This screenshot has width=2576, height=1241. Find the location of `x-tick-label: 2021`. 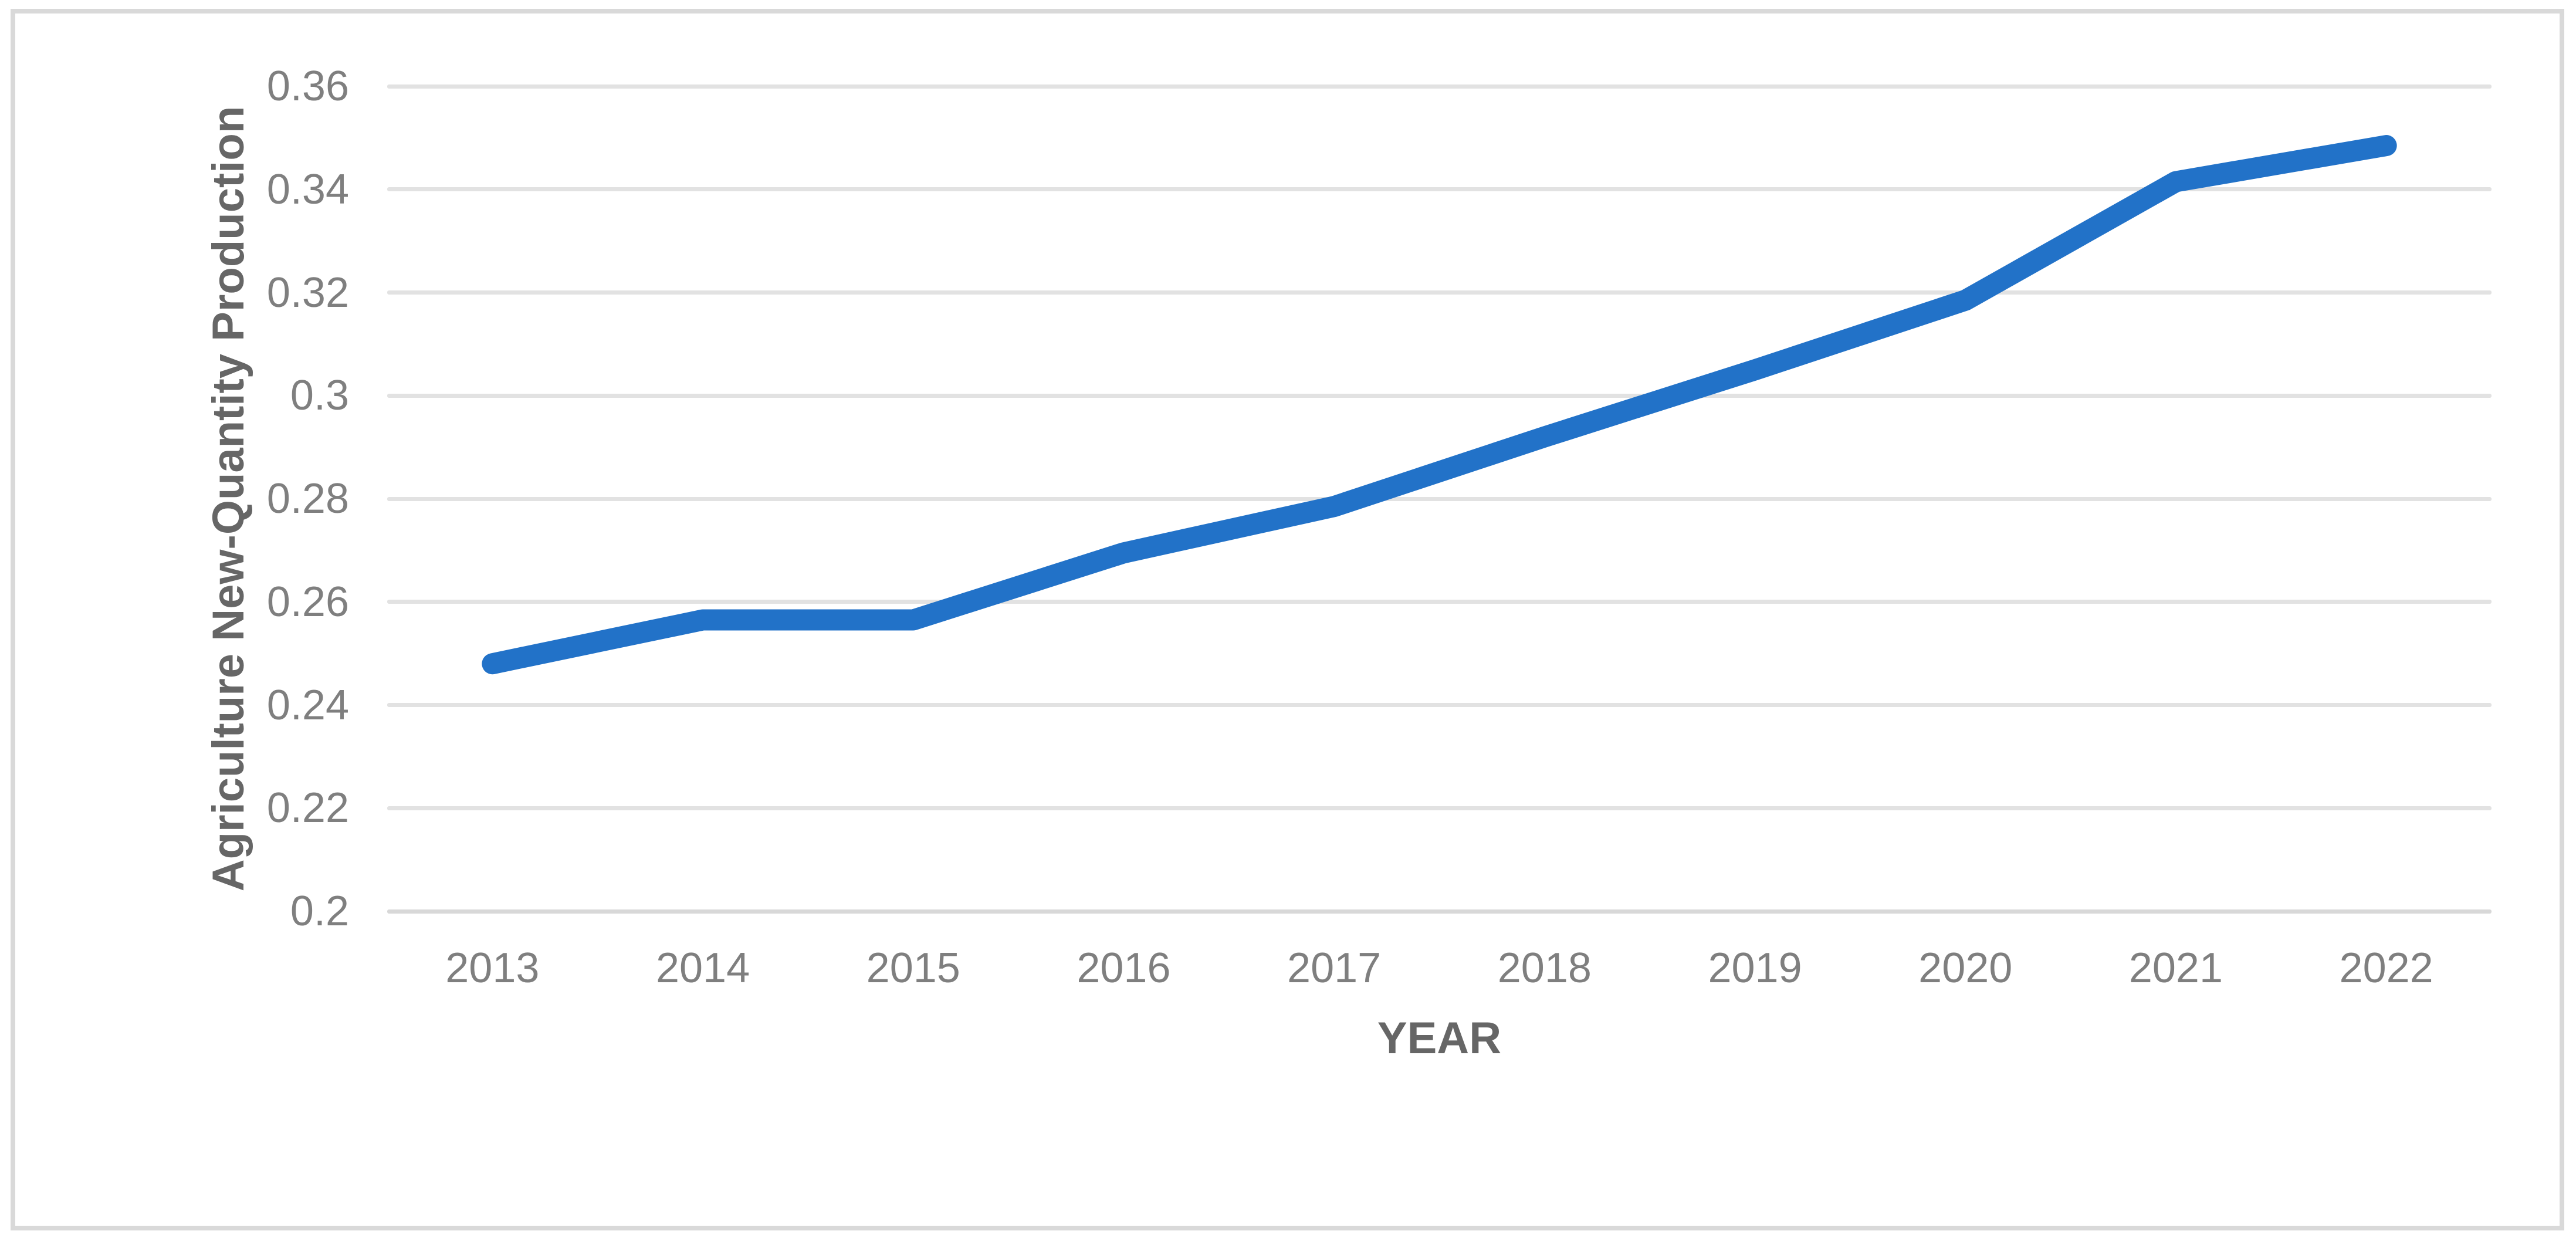

x-tick-label: 2021 is located at coordinates (2175, 968).